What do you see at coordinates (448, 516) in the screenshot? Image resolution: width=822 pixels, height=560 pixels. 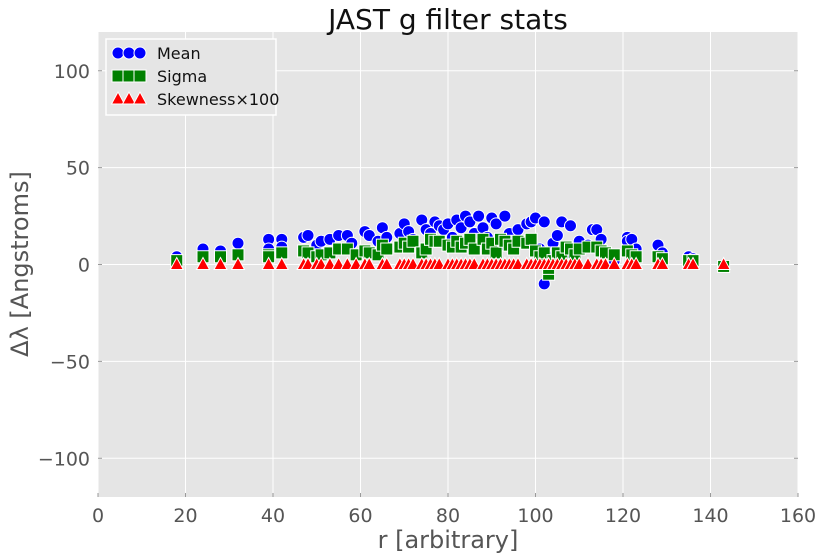 I see `x-tick-label: 80` at bounding box center [448, 516].